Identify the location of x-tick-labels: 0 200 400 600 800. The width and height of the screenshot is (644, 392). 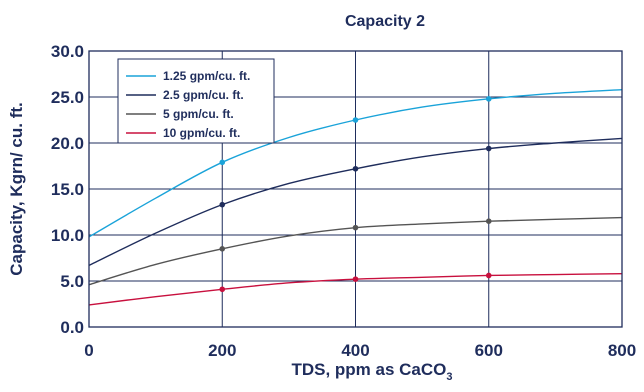
(360, 350).